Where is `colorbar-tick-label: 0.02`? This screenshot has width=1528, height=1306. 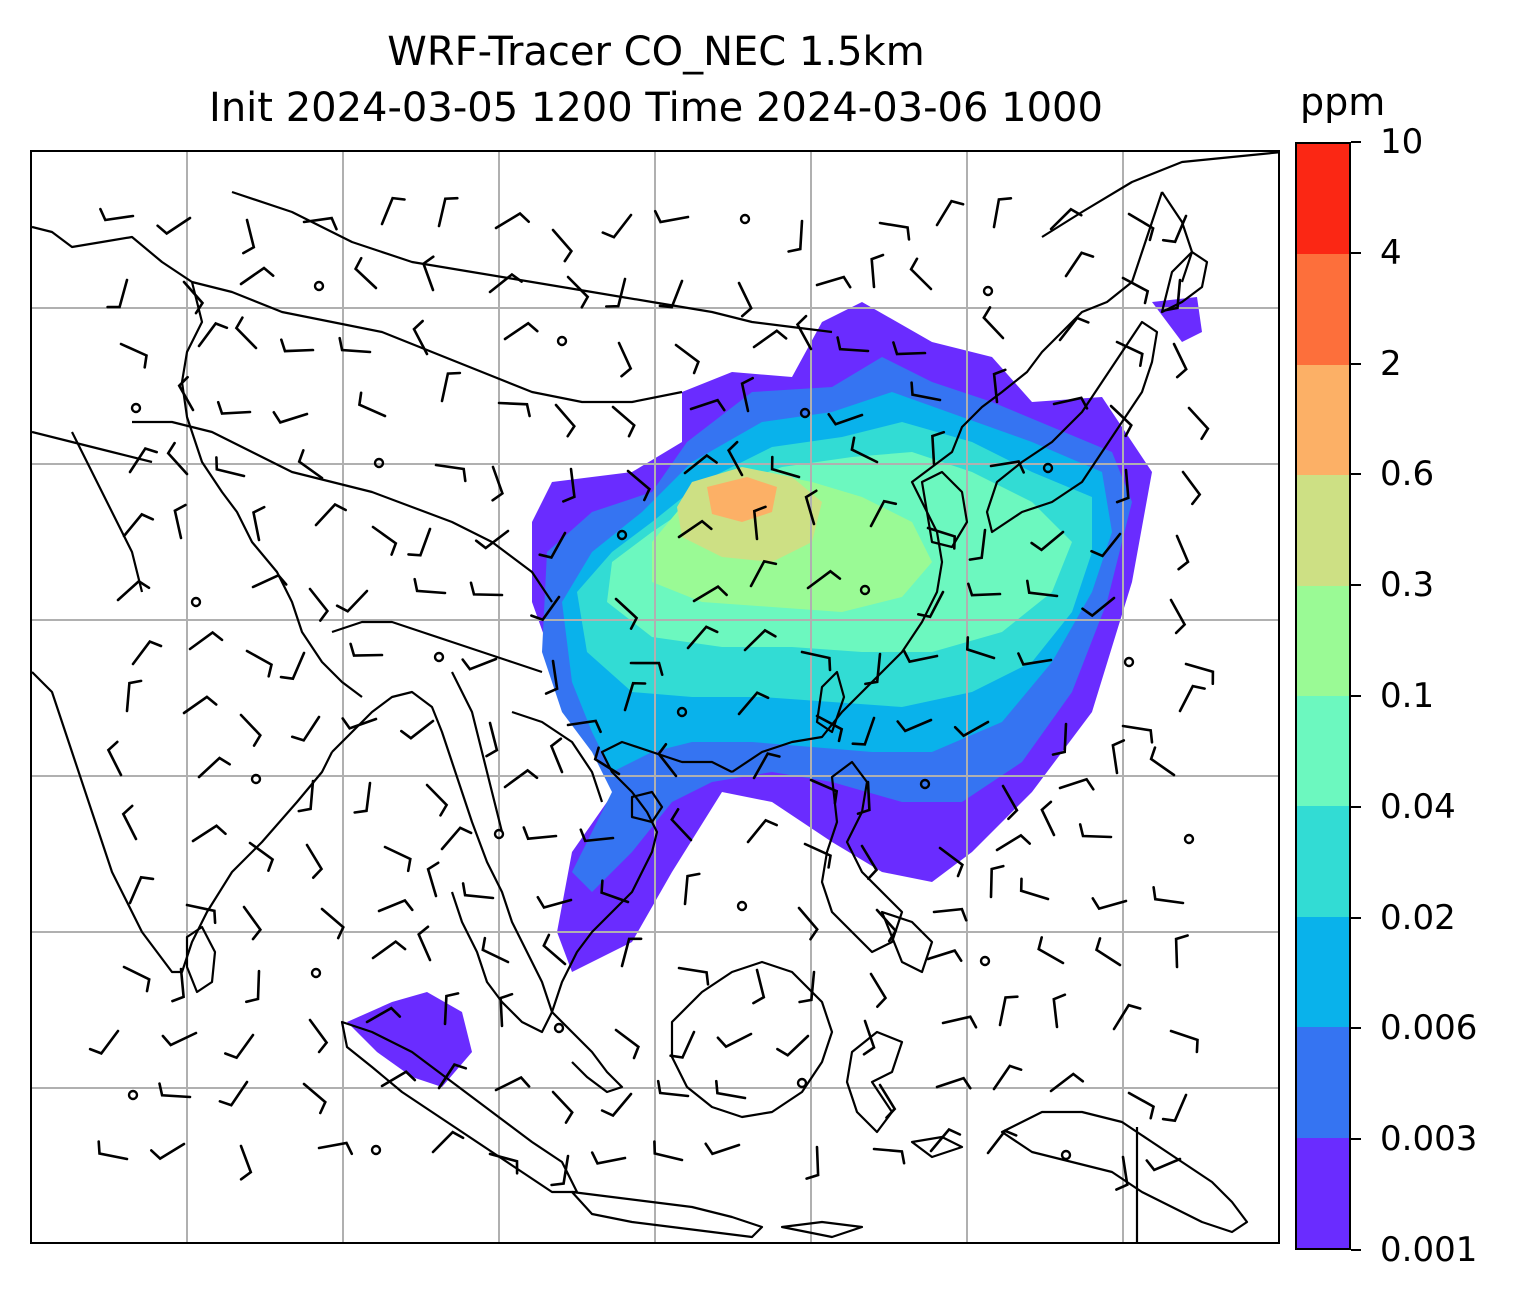 colorbar-tick-label: 0.02 is located at coordinates (1418, 917).